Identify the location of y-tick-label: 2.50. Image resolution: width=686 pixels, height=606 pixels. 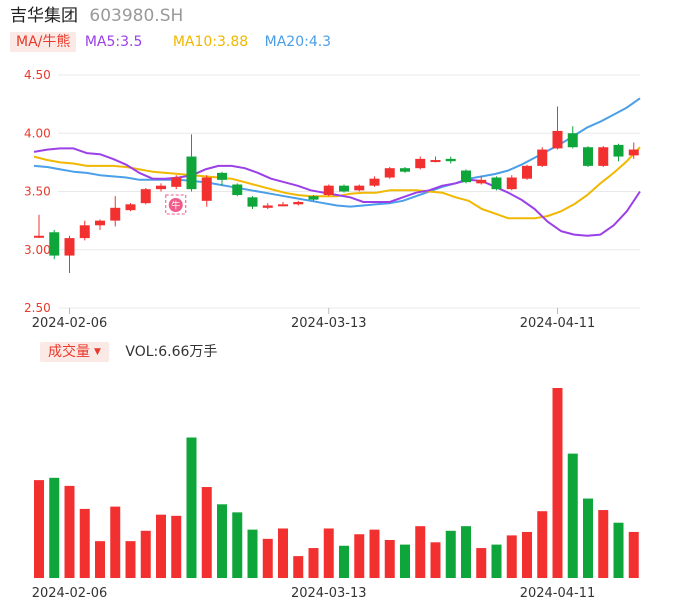
(37, 308).